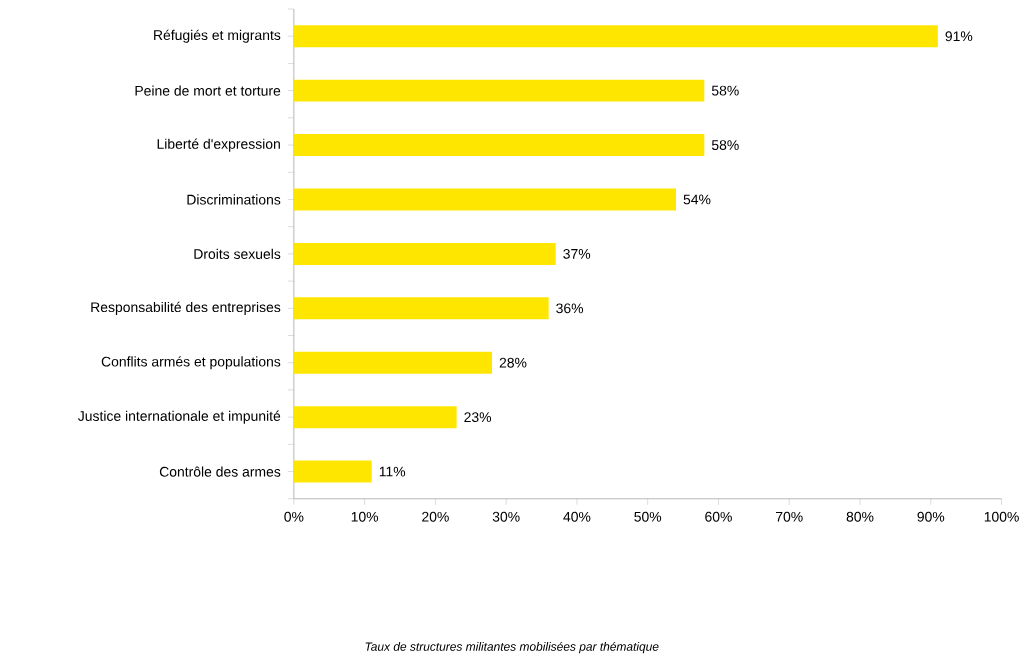 The width and height of the screenshot is (1026, 663). Describe the element at coordinates (191, 363) in the screenshot. I see `y-tick-label: Conflits armés et populations` at that location.